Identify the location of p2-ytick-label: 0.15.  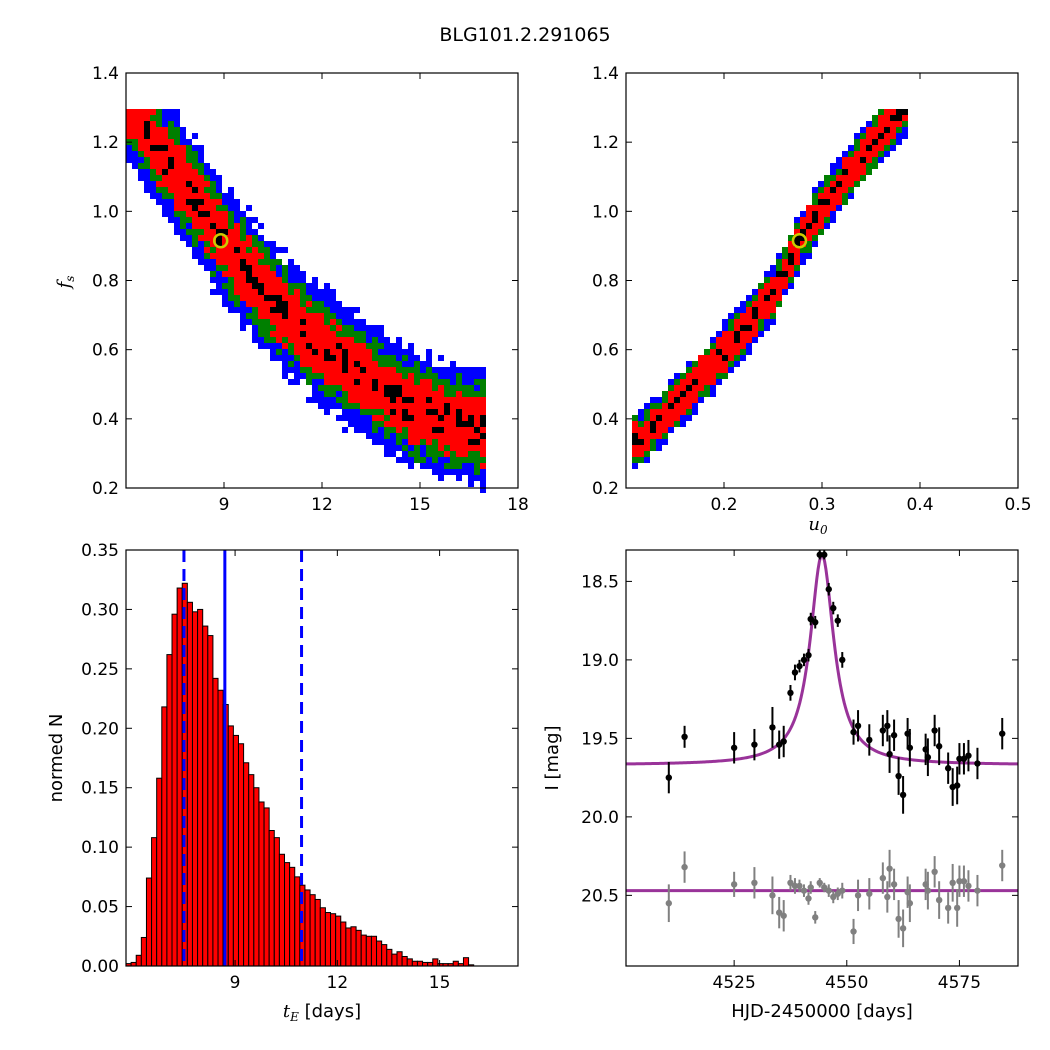
(100, 789).